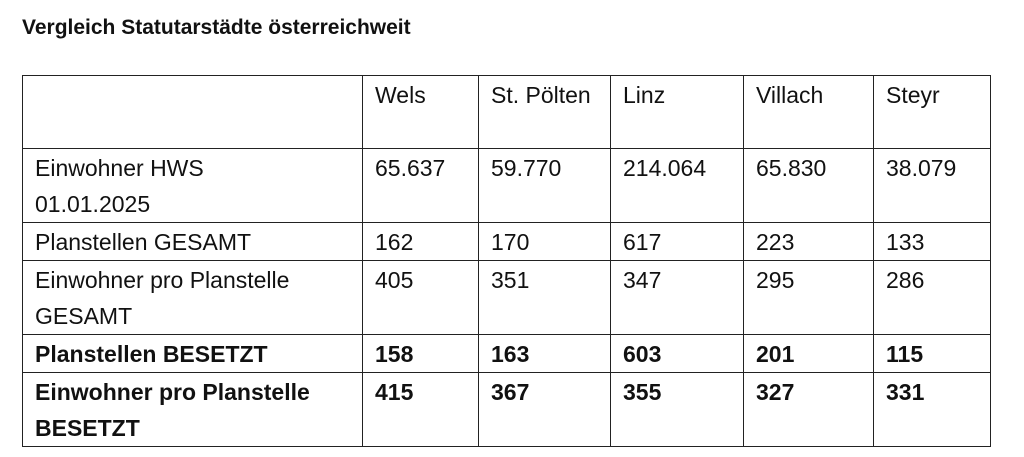  I want to click on cell: 603, so click(677, 353).